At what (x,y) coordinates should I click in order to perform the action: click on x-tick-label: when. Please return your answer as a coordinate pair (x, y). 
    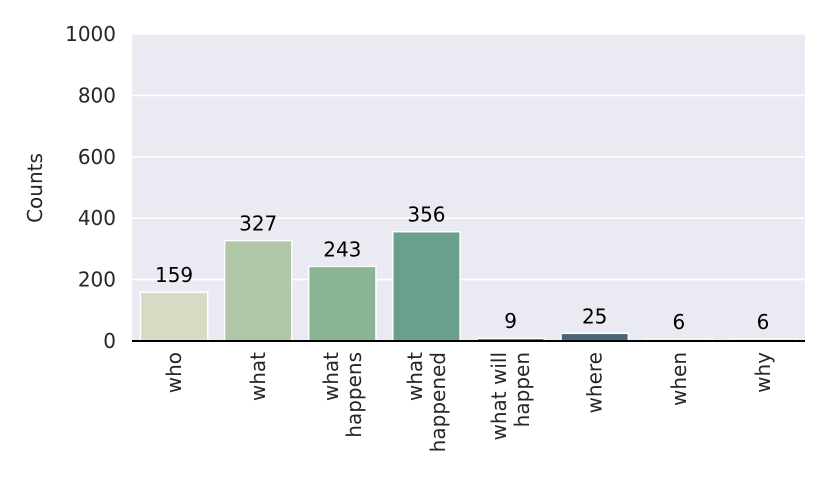
    Looking at the image, I should click on (679, 379).